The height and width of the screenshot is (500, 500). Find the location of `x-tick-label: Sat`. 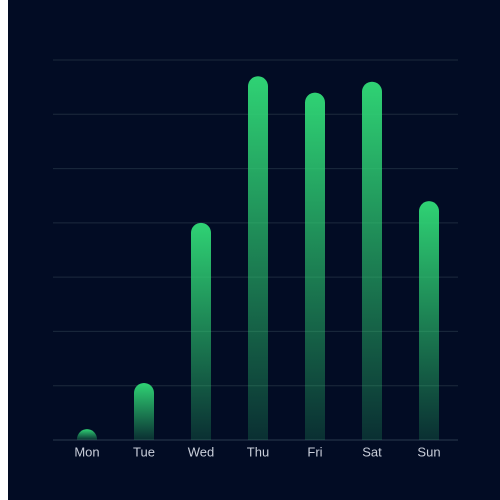

x-tick-label: Sat is located at coordinates (372, 451).